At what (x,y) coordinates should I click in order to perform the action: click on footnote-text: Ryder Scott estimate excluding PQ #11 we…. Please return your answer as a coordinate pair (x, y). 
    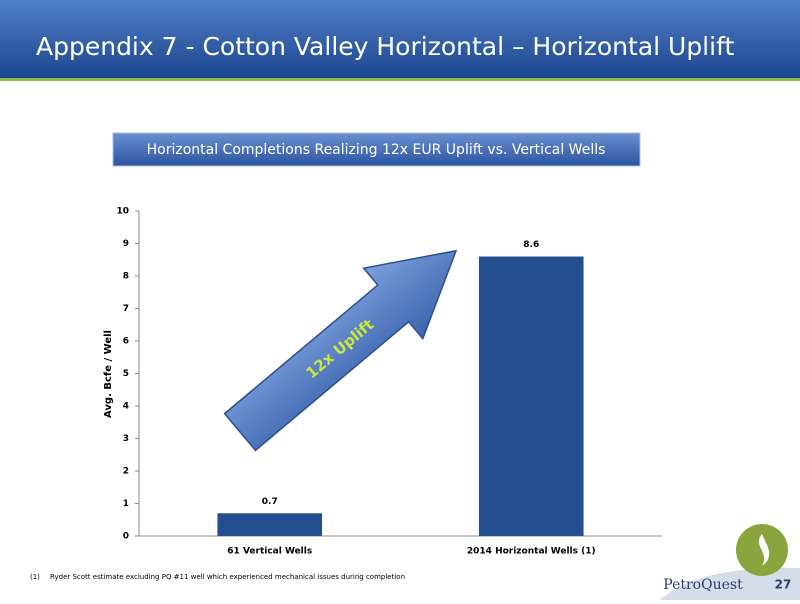
    Looking at the image, I should click on (227, 577).